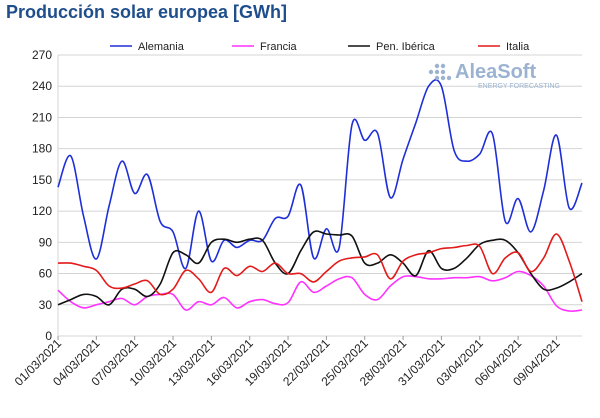 The width and height of the screenshot is (600, 418). Describe the element at coordinates (147, 12) in the screenshot. I see `chart-title: Producción solar europea [GWh]` at that location.